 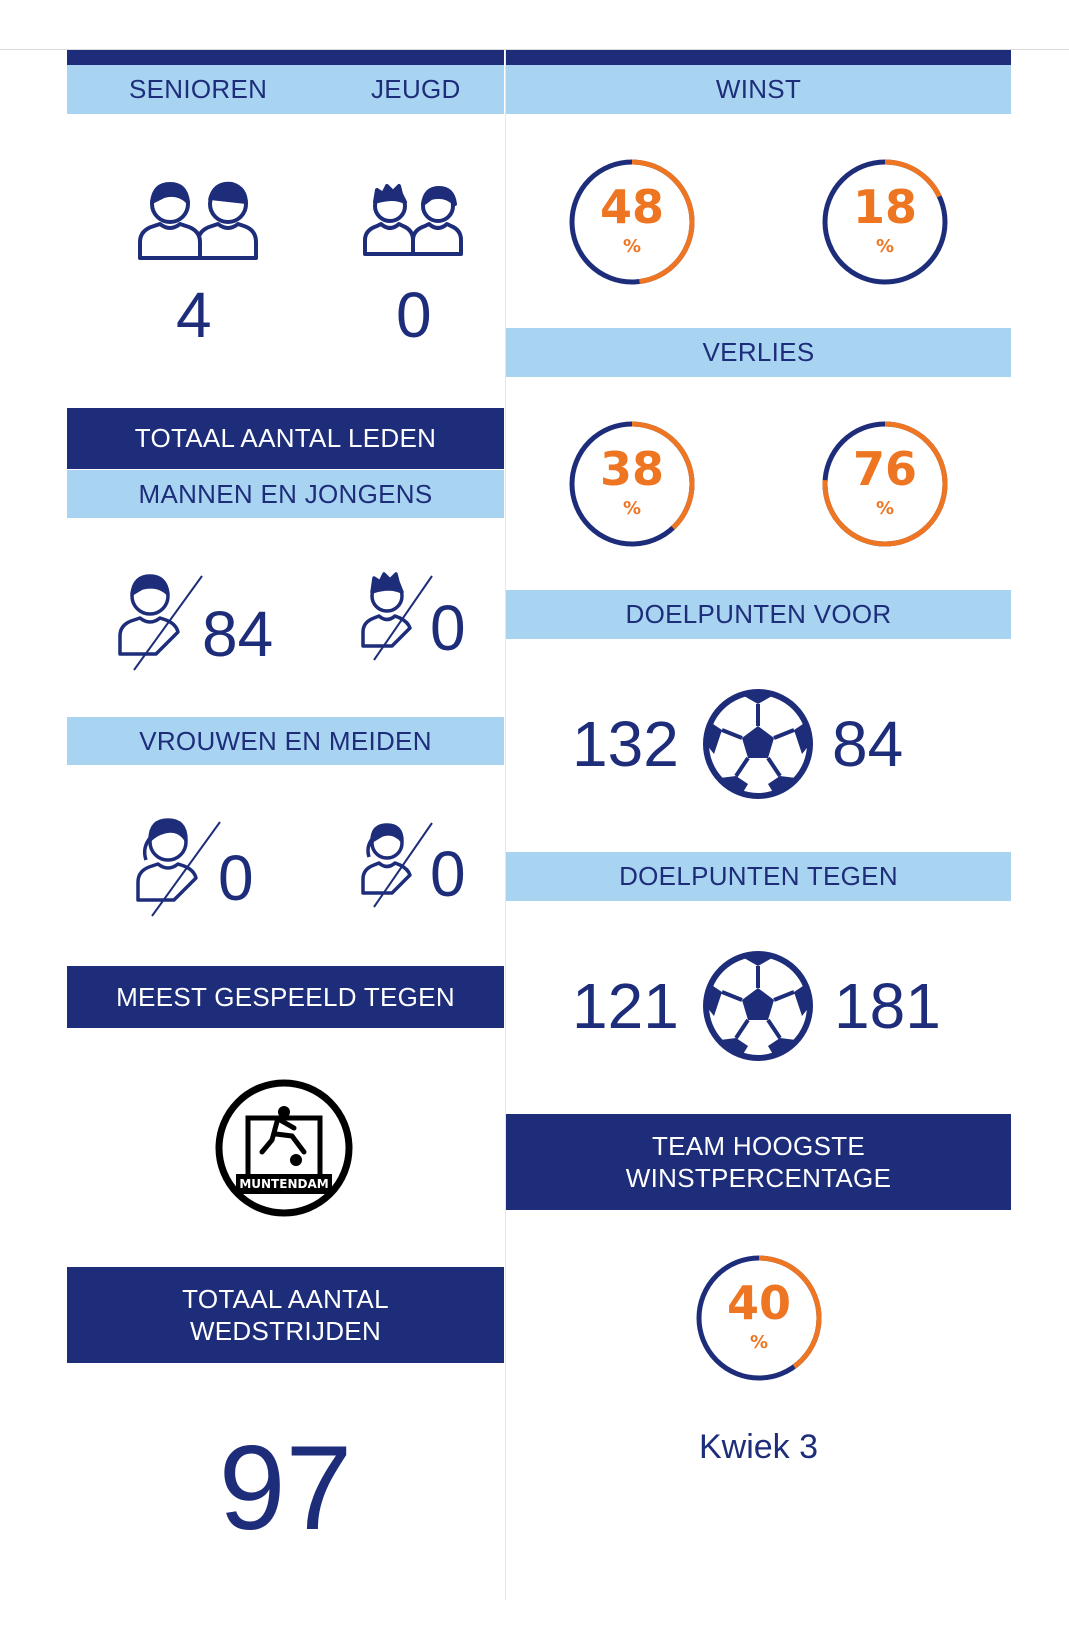 What do you see at coordinates (505, 825) in the screenshot?
I see `column-divider` at bounding box center [505, 825].